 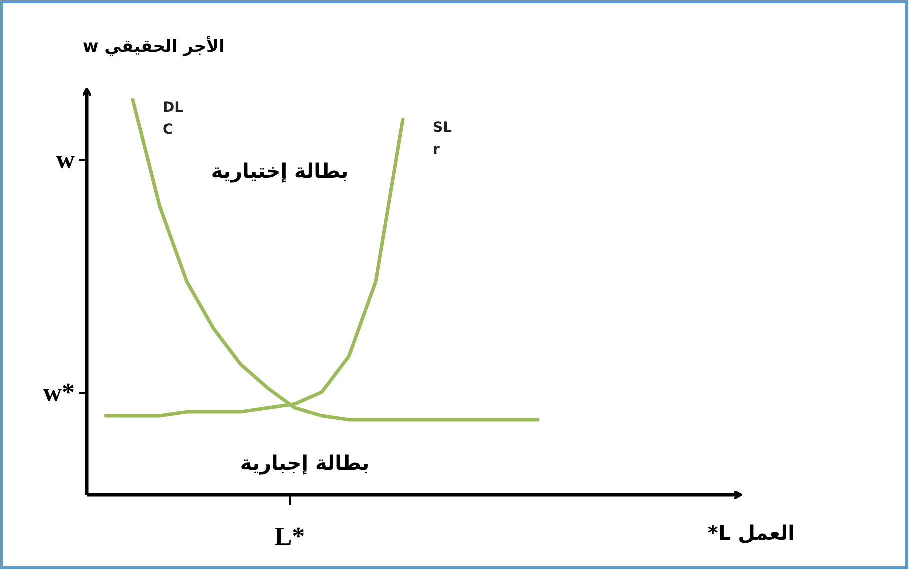 What do you see at coordinates (442, 139) in the screenshot?
I see `text: SL r` at bounding box center [442, 139].